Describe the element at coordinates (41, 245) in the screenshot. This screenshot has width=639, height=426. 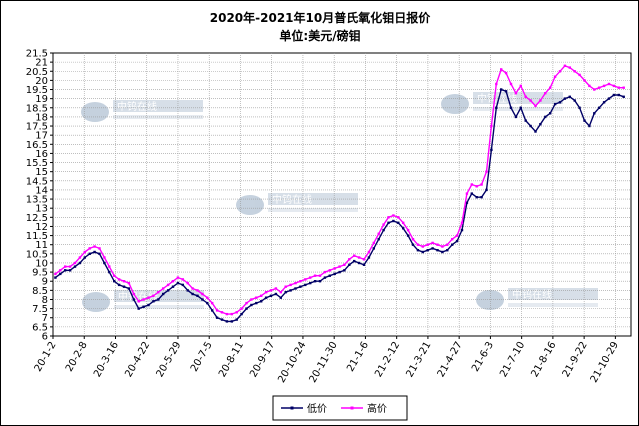
I see `y-tick-label: 11` at that location.